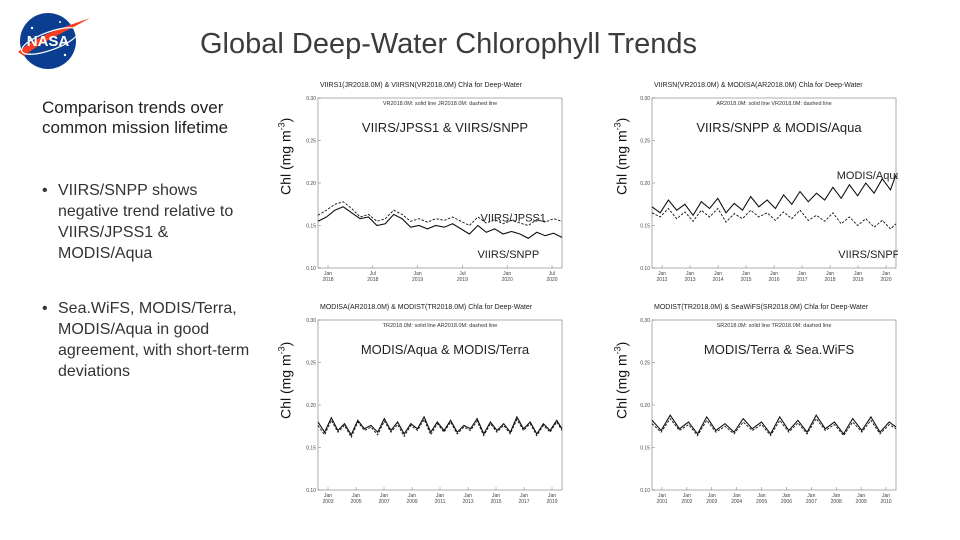 This screenshot has height=540, width=960. Describe the element at coordinates (801, 280) in the screenshot. I see `x-tick-label: 2017` at that location.